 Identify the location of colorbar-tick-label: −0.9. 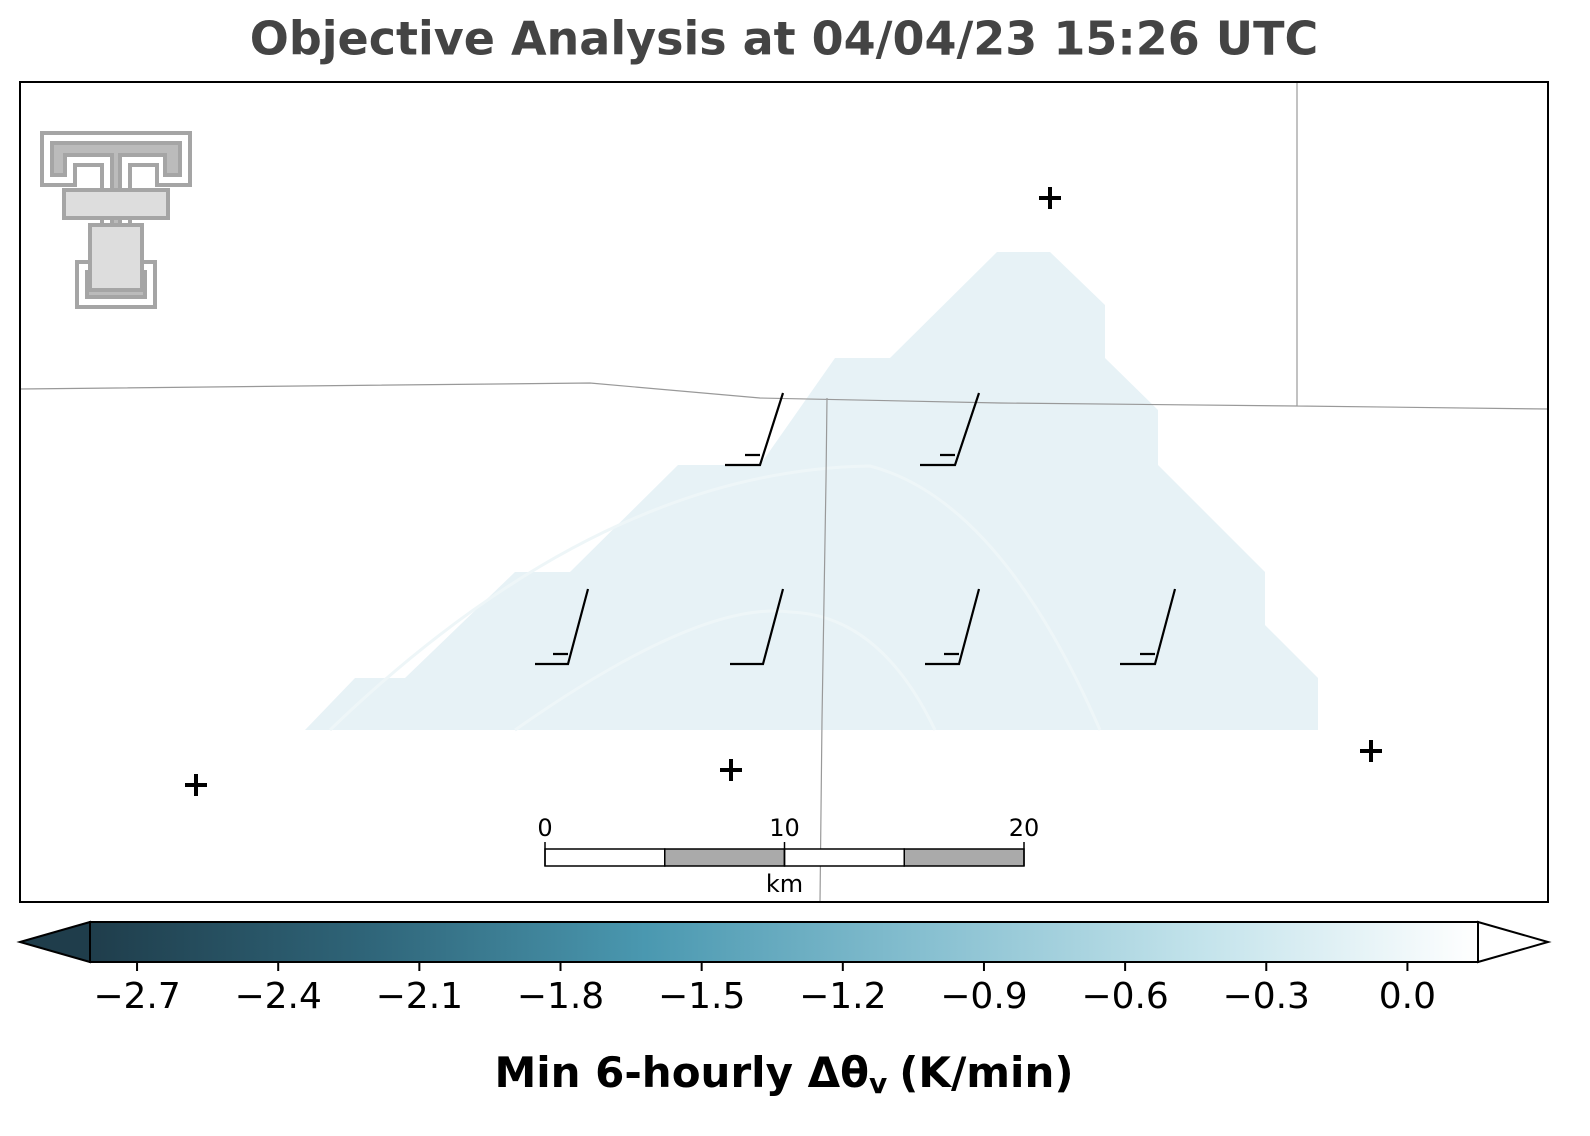
(983, 996).